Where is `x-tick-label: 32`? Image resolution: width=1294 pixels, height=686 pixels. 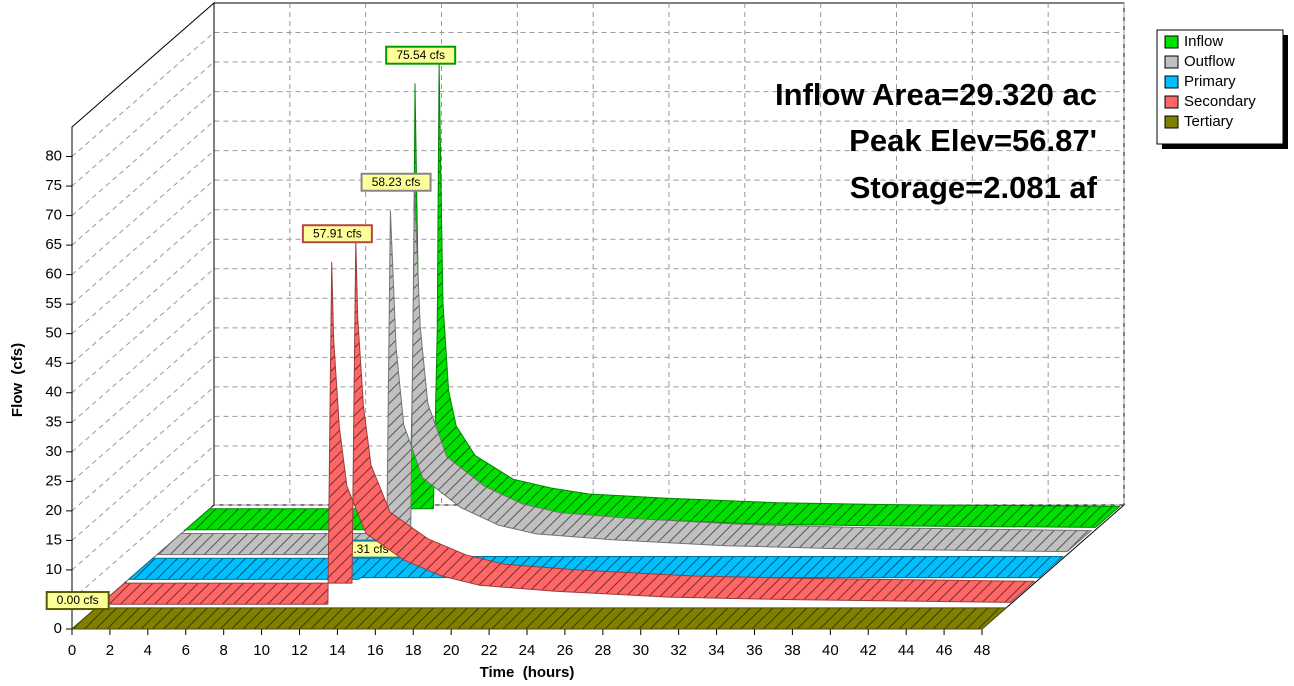 x-tick-label: 32 is located at coordinates (678, 650).